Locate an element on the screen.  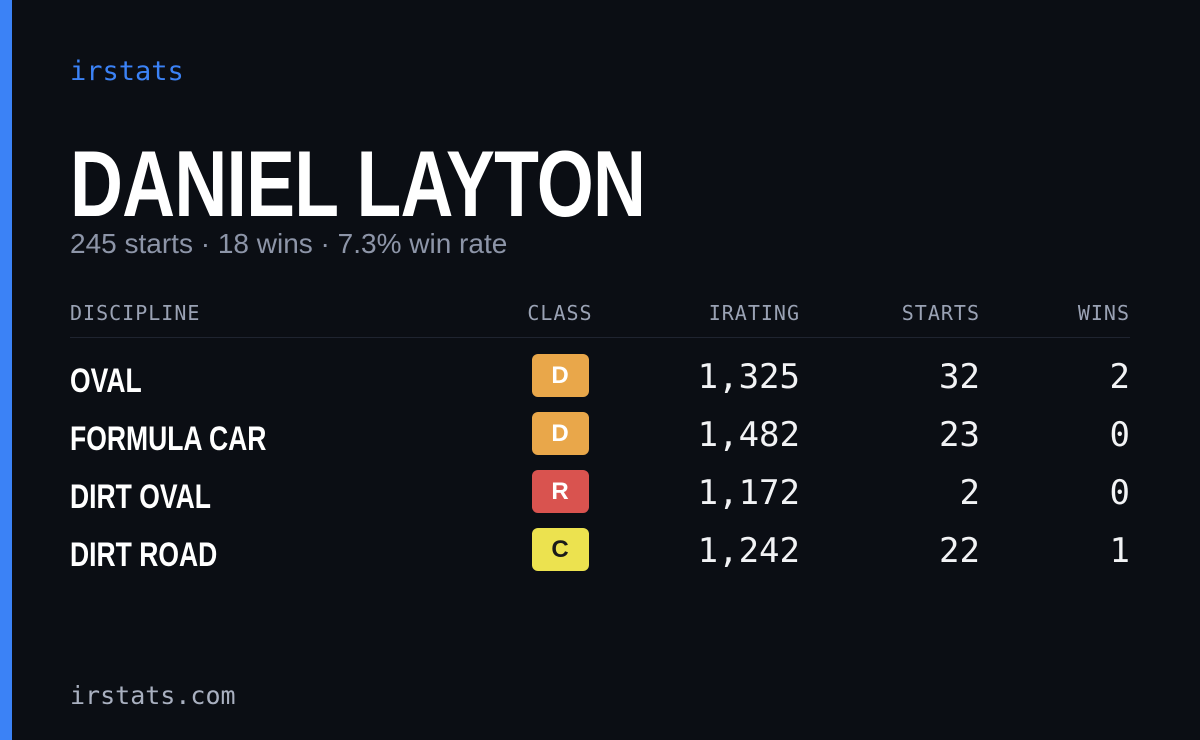
player-name: DANIEL LAYTON is located at coordinates (358, 183).